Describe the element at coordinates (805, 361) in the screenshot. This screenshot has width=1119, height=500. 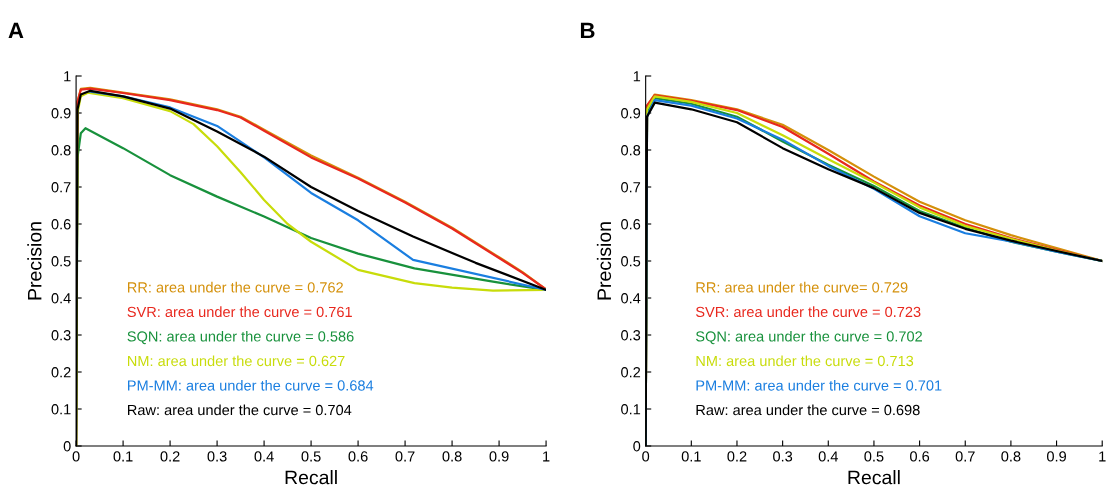
I see `text: NM: area under the curve = 0.713` at that location.